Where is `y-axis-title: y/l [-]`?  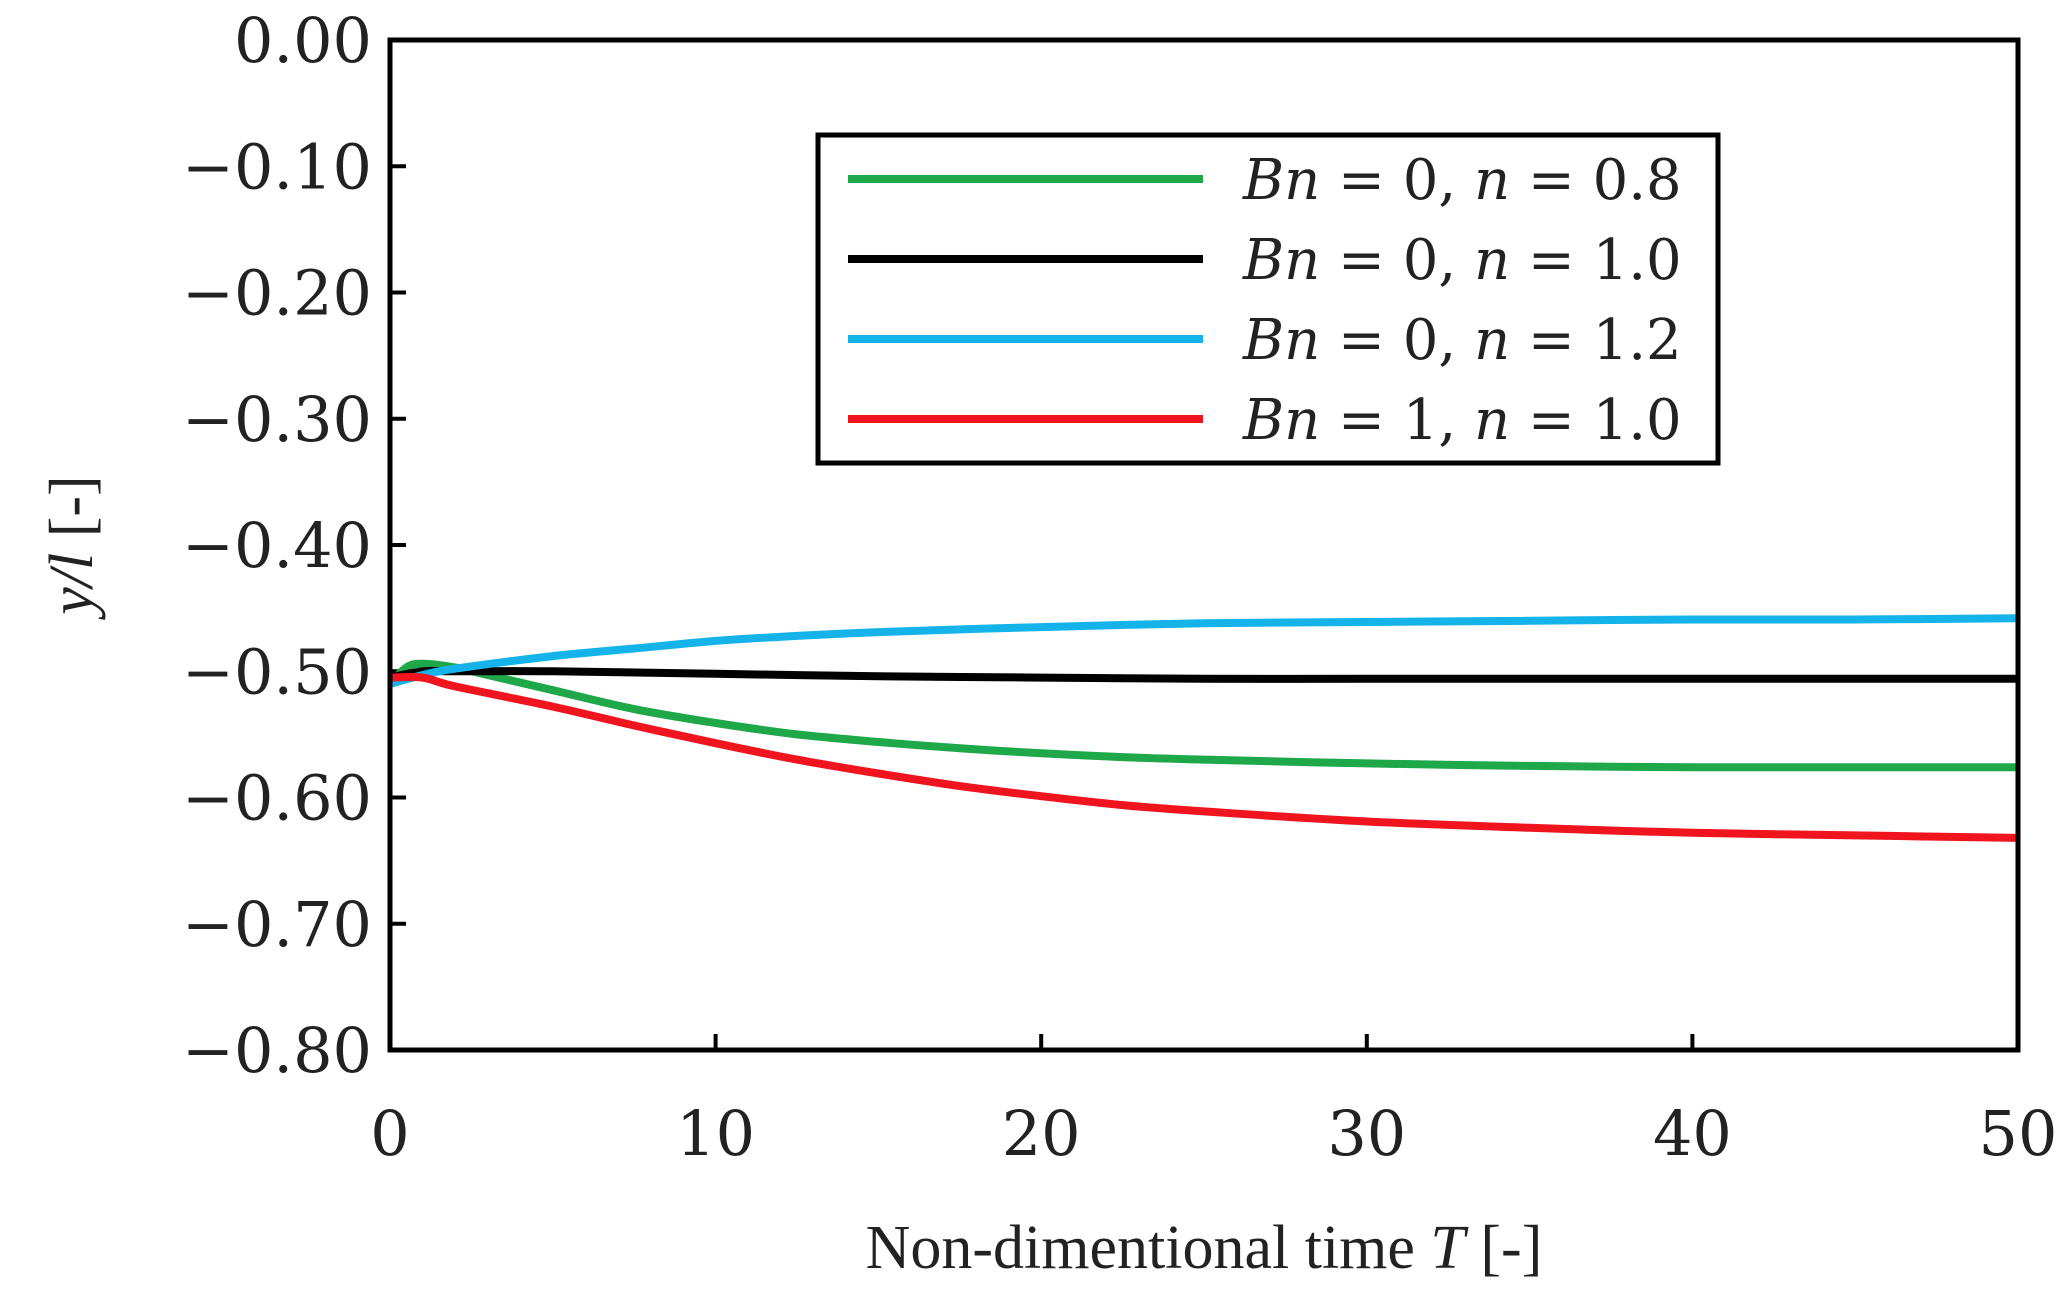 y-axis-title: y/l [-] is located at coordinates (72, 547).